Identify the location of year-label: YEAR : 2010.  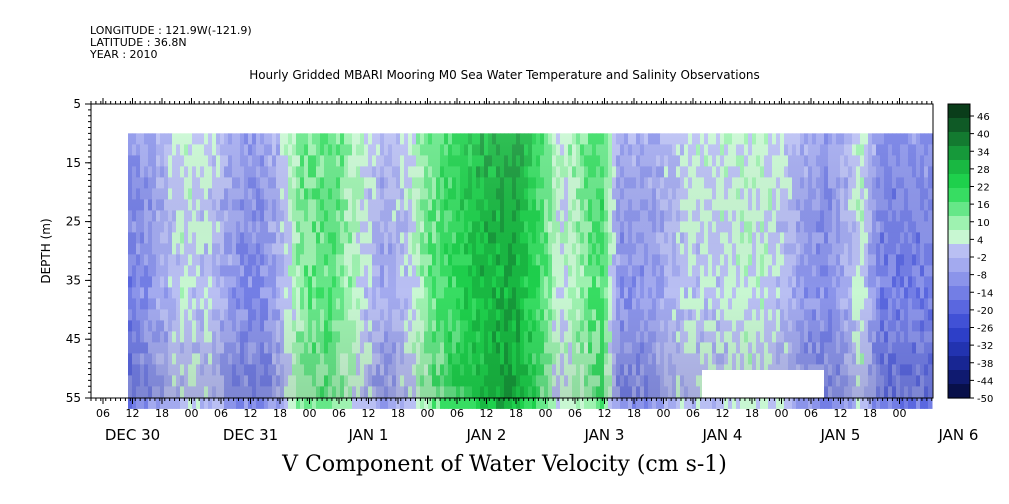
(124, 54).